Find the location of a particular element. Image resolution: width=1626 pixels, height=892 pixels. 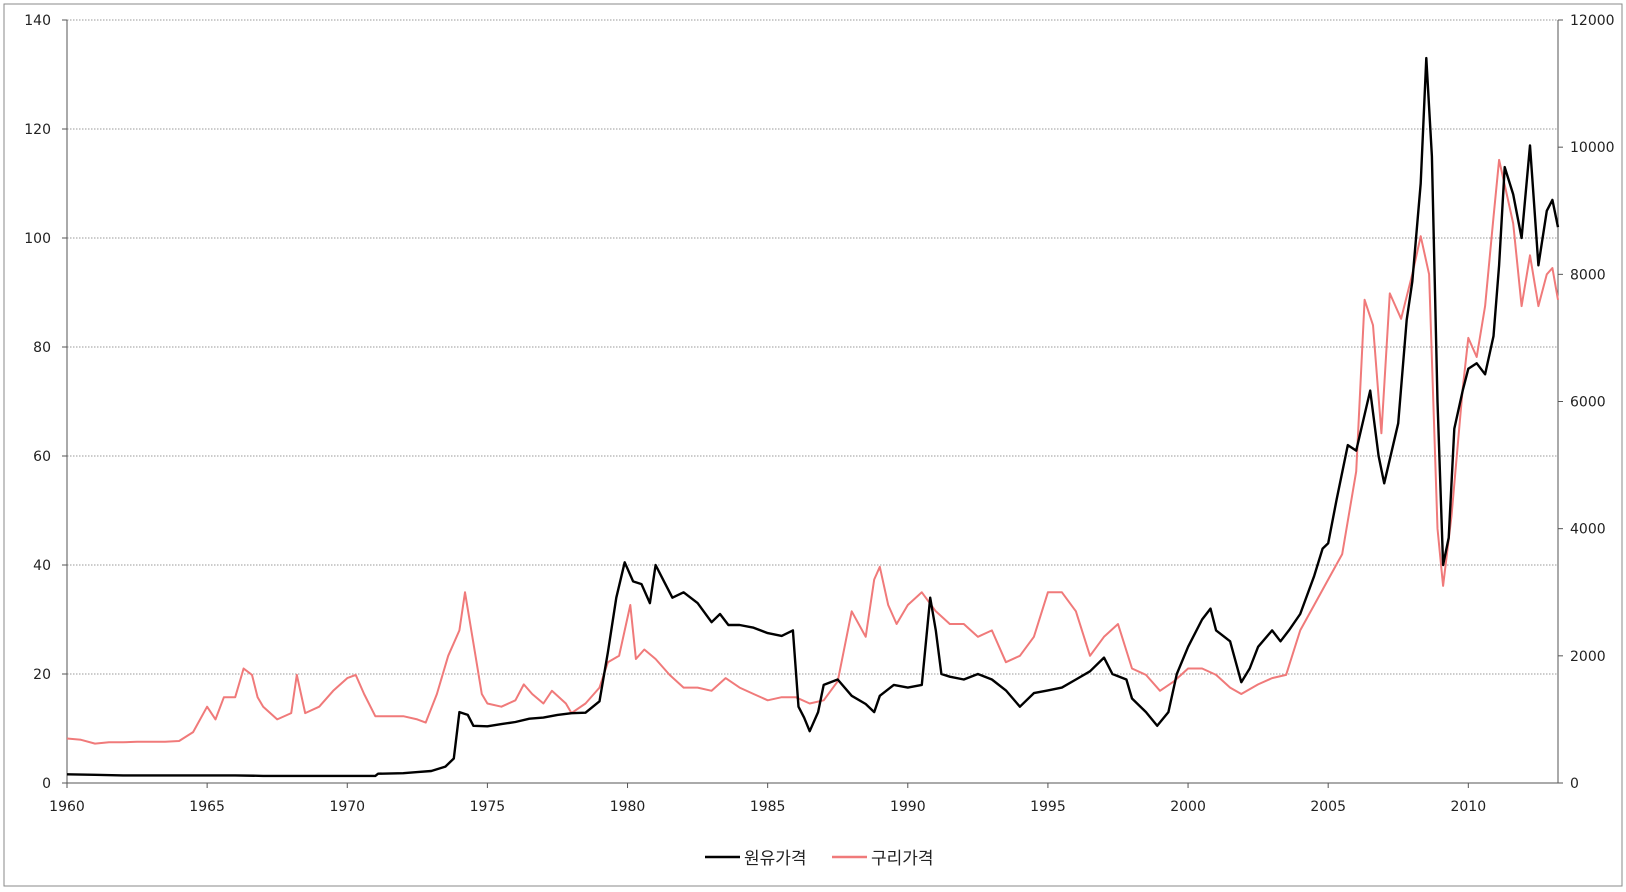

y-tick-label-right: 12000 is located at coordinates (1592, 21).